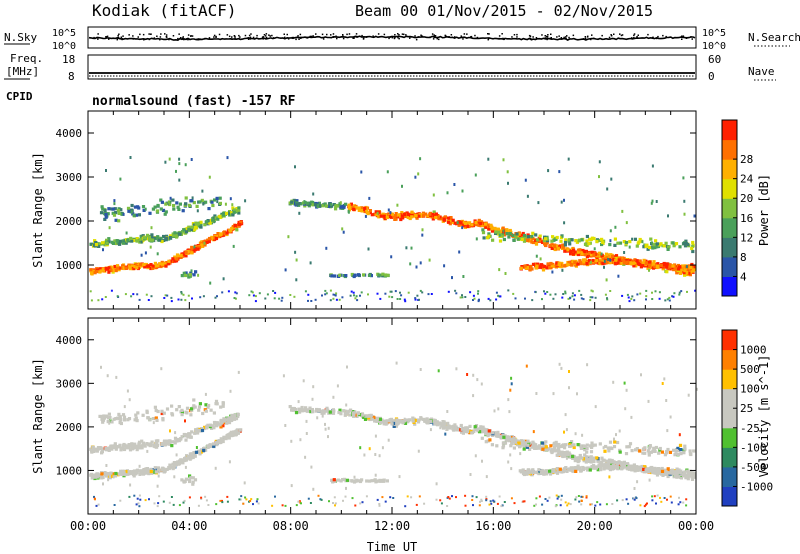  I want to click on cpid-label: CPID, so click(19, 96).